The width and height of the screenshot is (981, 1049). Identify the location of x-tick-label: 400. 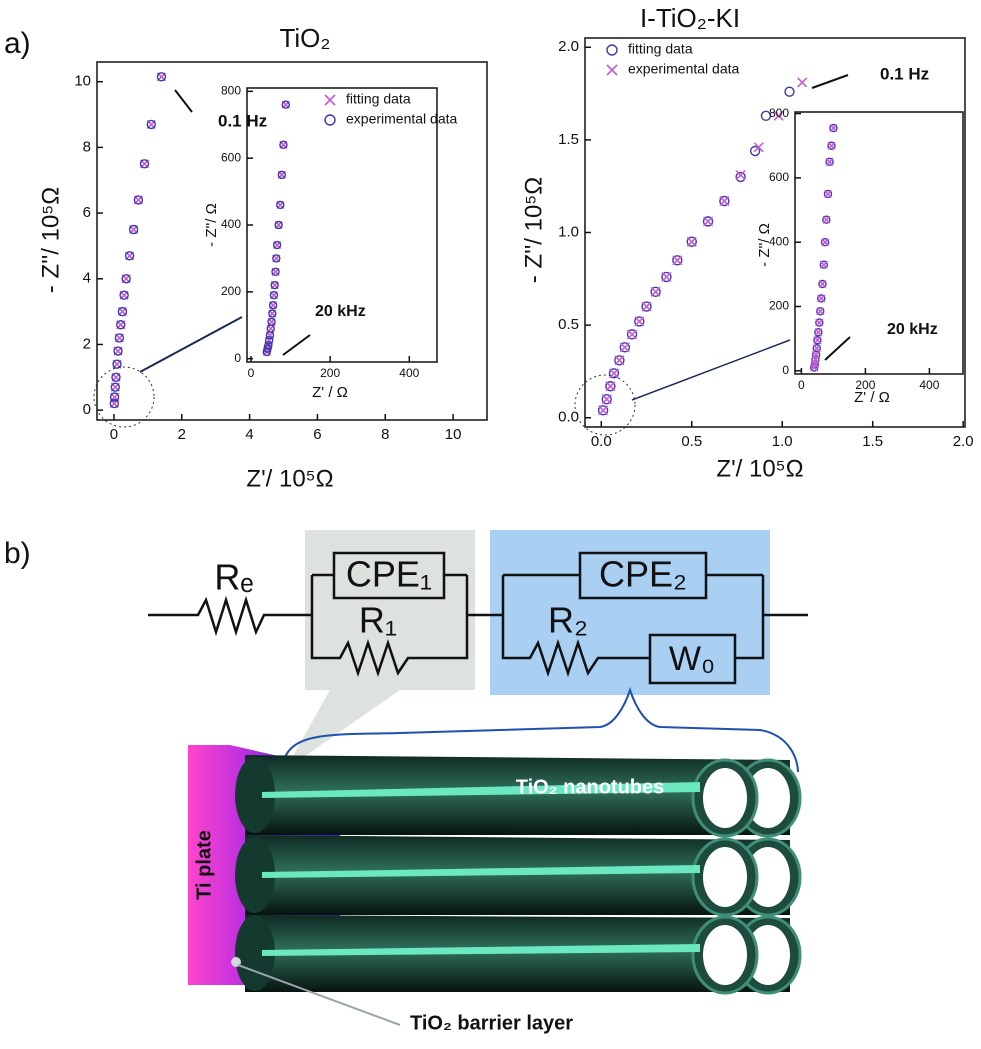
(929, 385).